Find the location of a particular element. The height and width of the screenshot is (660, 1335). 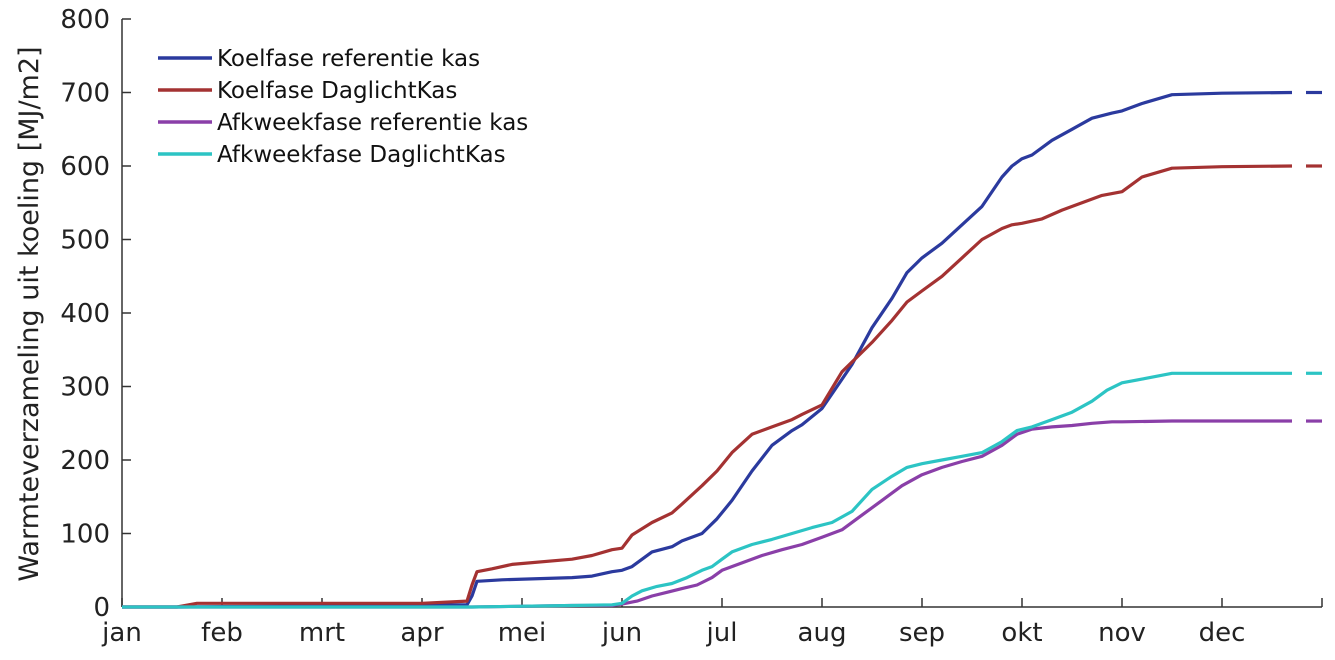

x-tick-label: dec is located at coordinates (1222, 633).